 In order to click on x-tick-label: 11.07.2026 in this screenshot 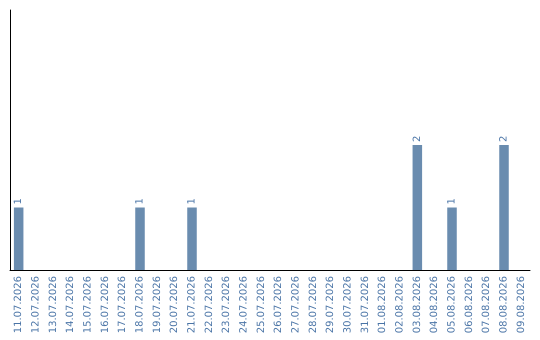, I will do `click(18, 305)`.